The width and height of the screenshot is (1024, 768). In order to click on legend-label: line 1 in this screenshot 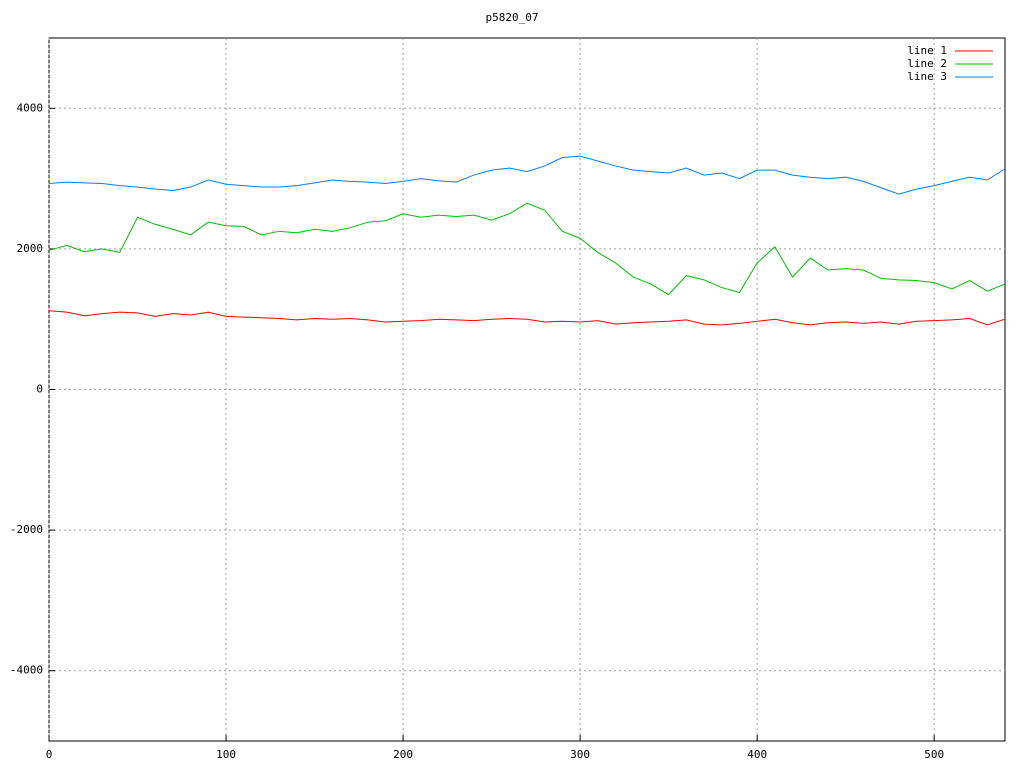, I will do `click(927, 50)`.